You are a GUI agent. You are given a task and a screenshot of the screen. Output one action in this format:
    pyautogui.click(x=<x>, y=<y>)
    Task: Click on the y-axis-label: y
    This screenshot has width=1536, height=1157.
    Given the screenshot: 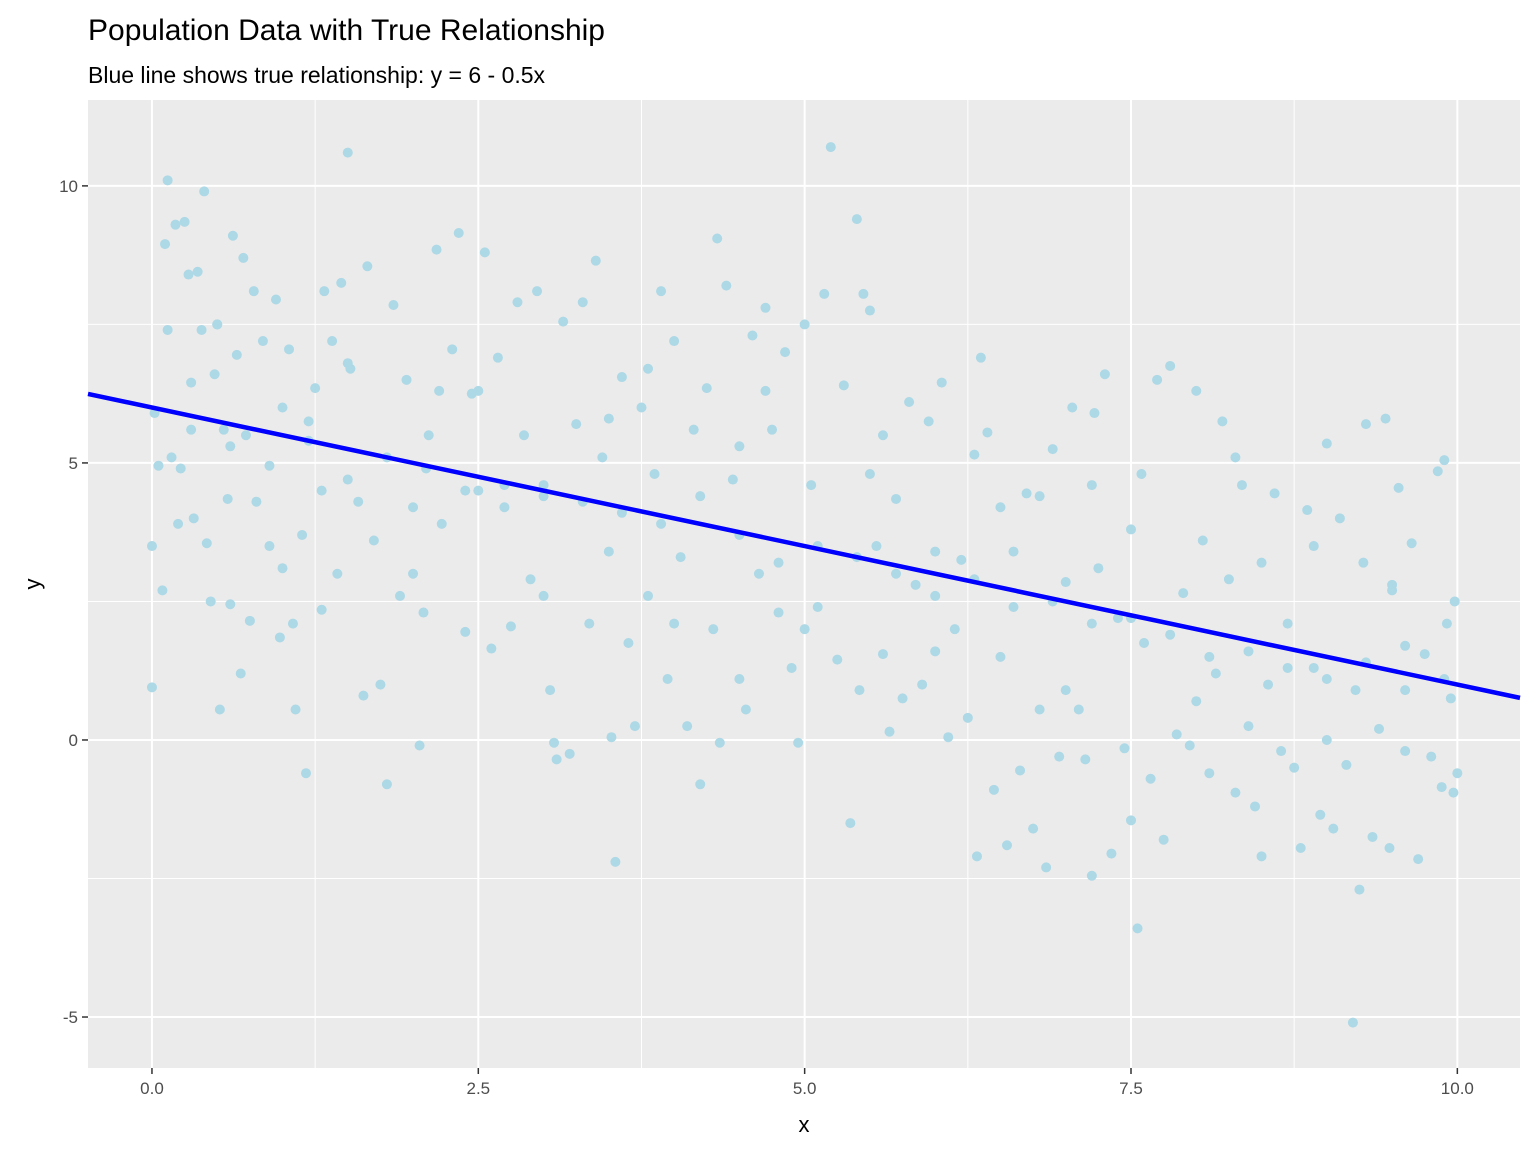 What is the action you would take?
    pyautogui.click(x=32, y=584)
    